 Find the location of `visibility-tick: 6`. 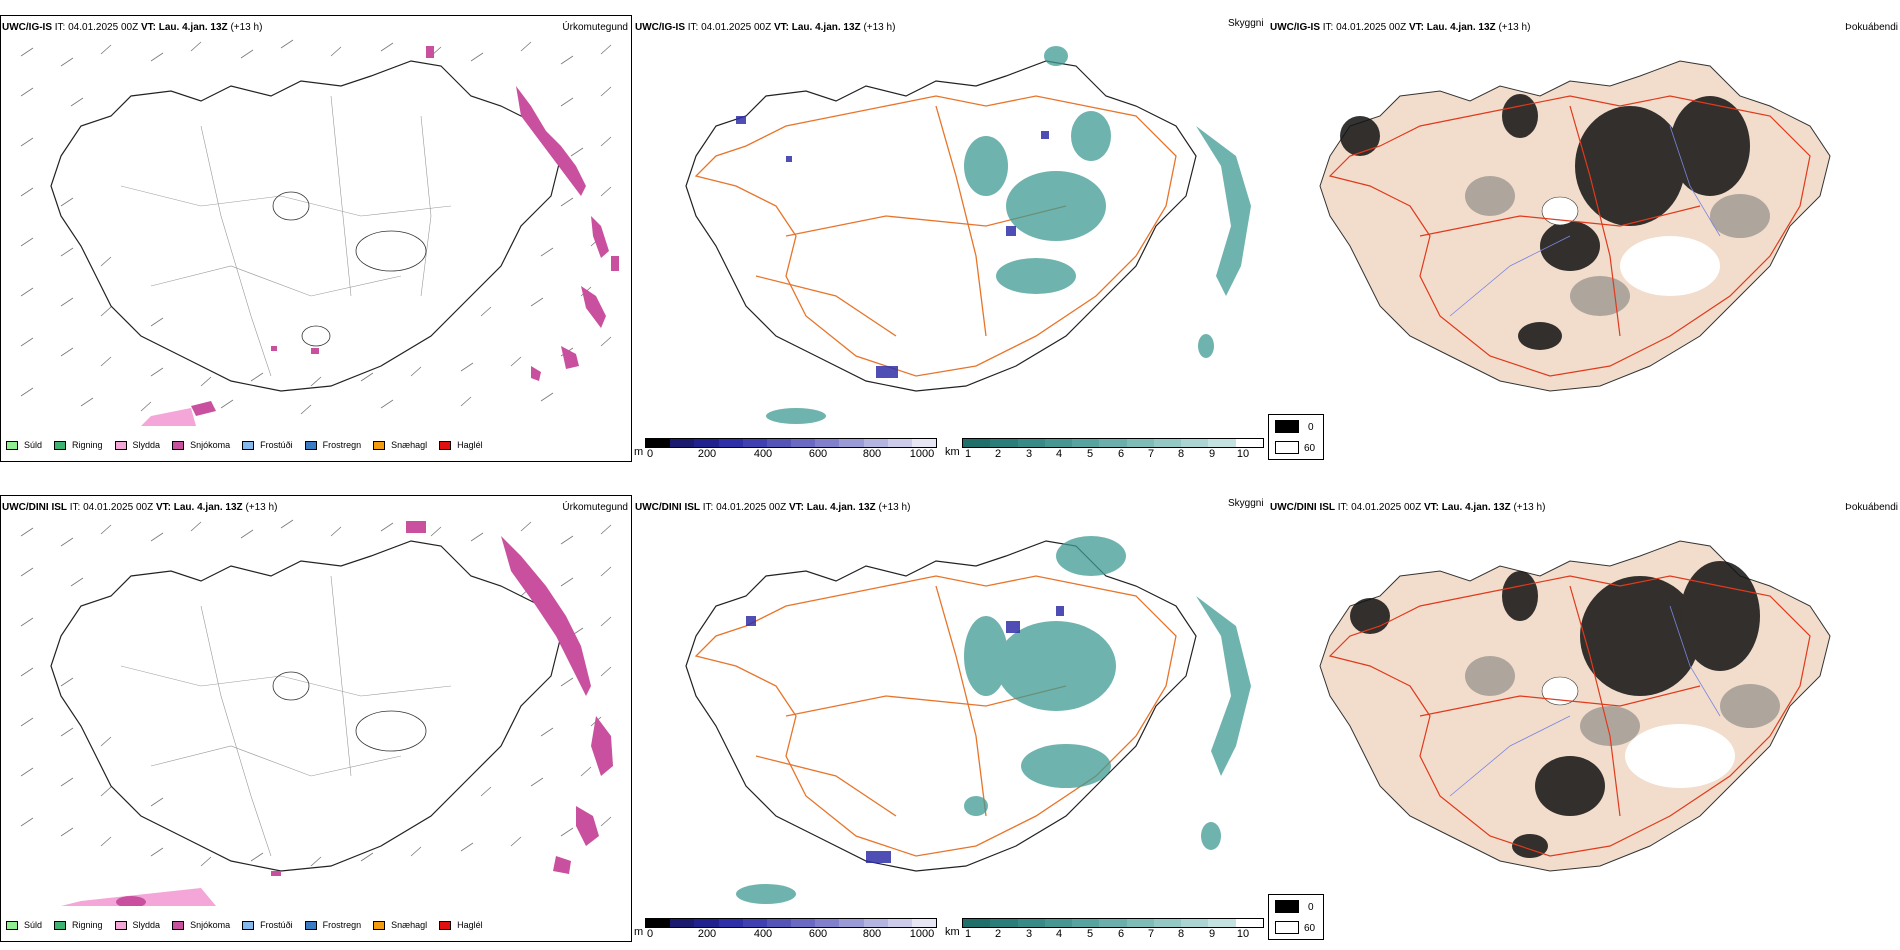

visibility-tick: 6 is located at coordinates (1121, 454).